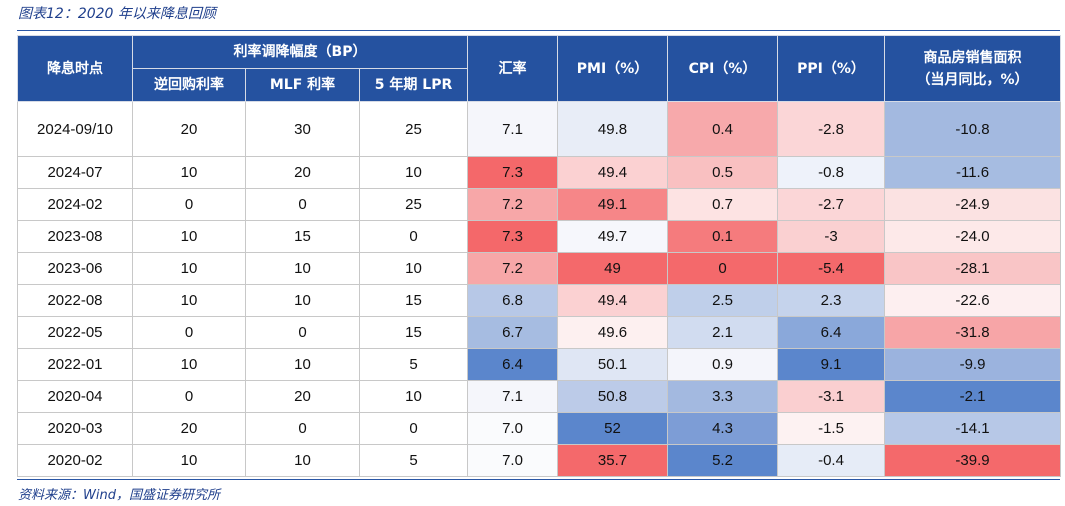 The image size is (1065, 506). What do you see at coordinates (75, 364) in the screenshot?
I see `table-cell: 2022-01` at bounding box center [75, 364].